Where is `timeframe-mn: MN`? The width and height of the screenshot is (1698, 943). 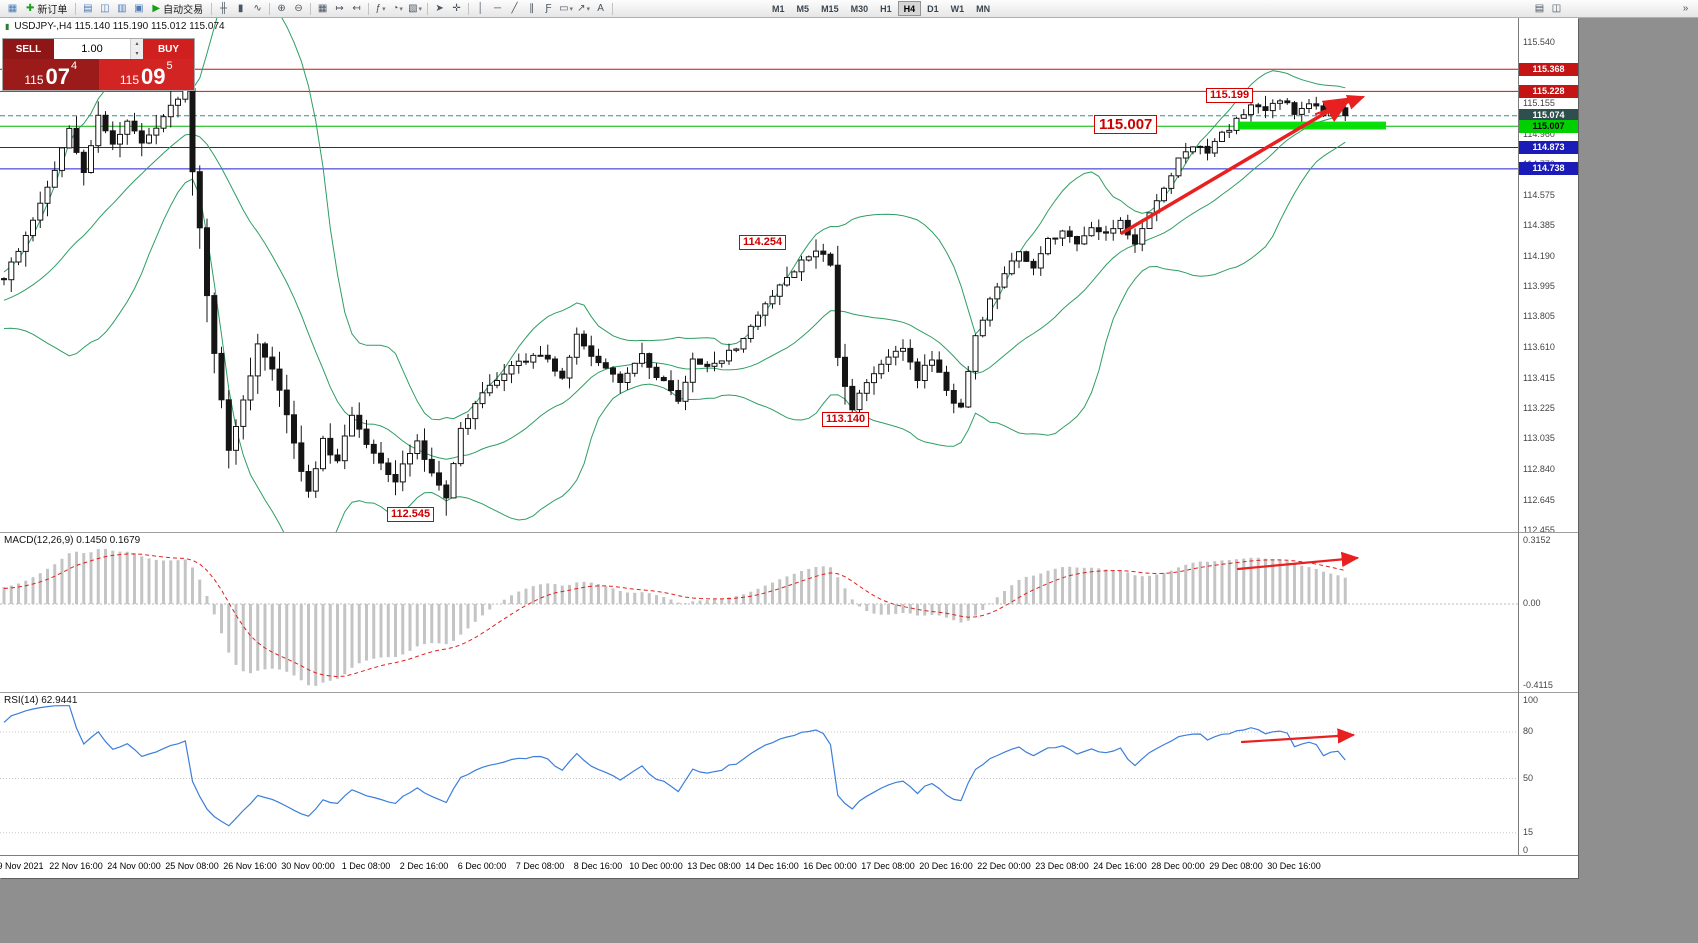 timeframe-mn: MN is located at coordinates (983, 8).